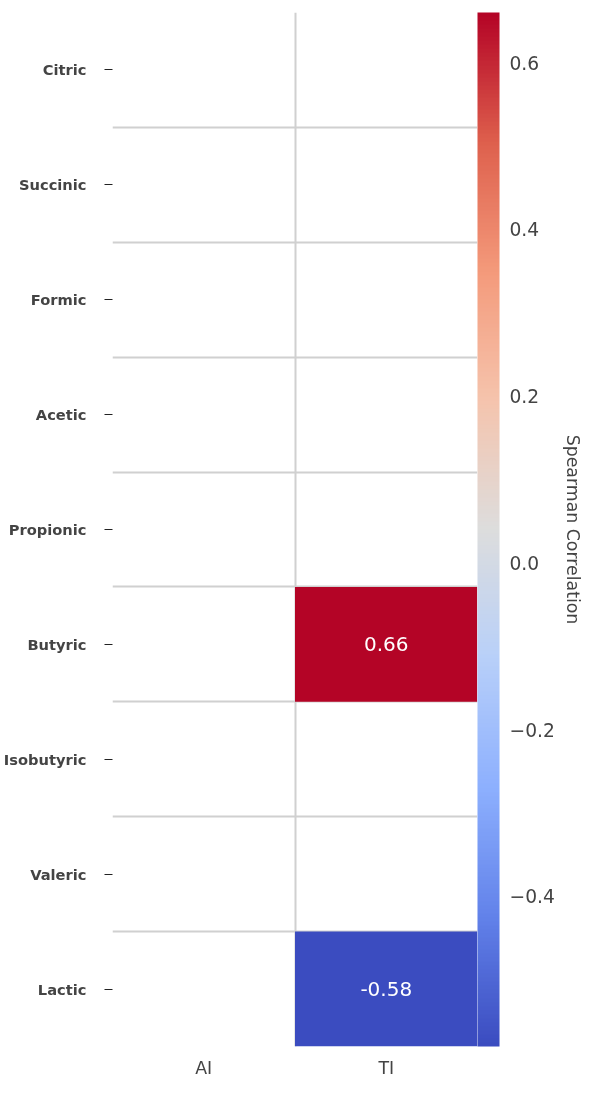 The image size is (589, 1096). I want to click on y-tick-label: Succinic, so click(52, 185).